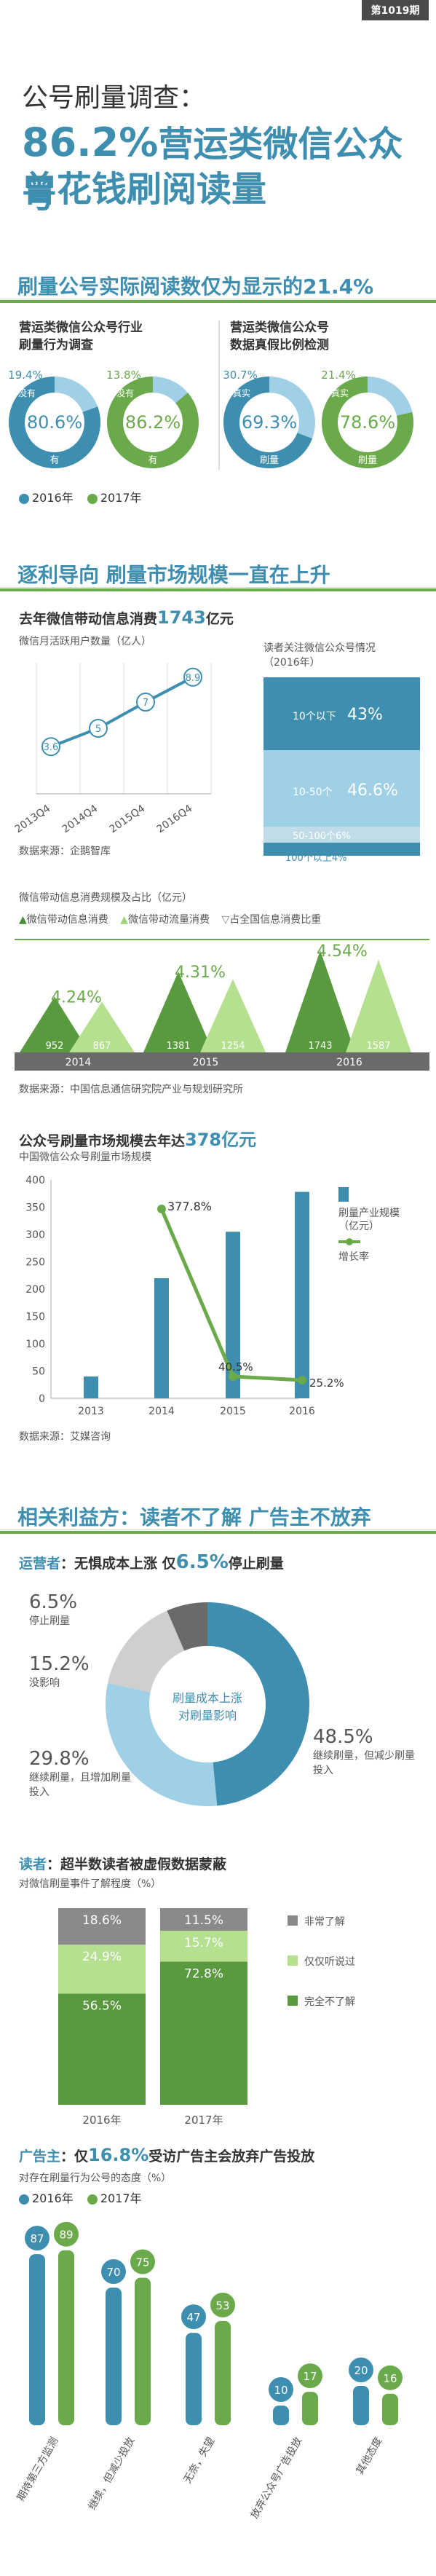 This screenshot has height=2576, width=436. Describe the element at coordinates (76, 998) in the screenshot. I see `ratio-label-0: 4.24%` at that location.